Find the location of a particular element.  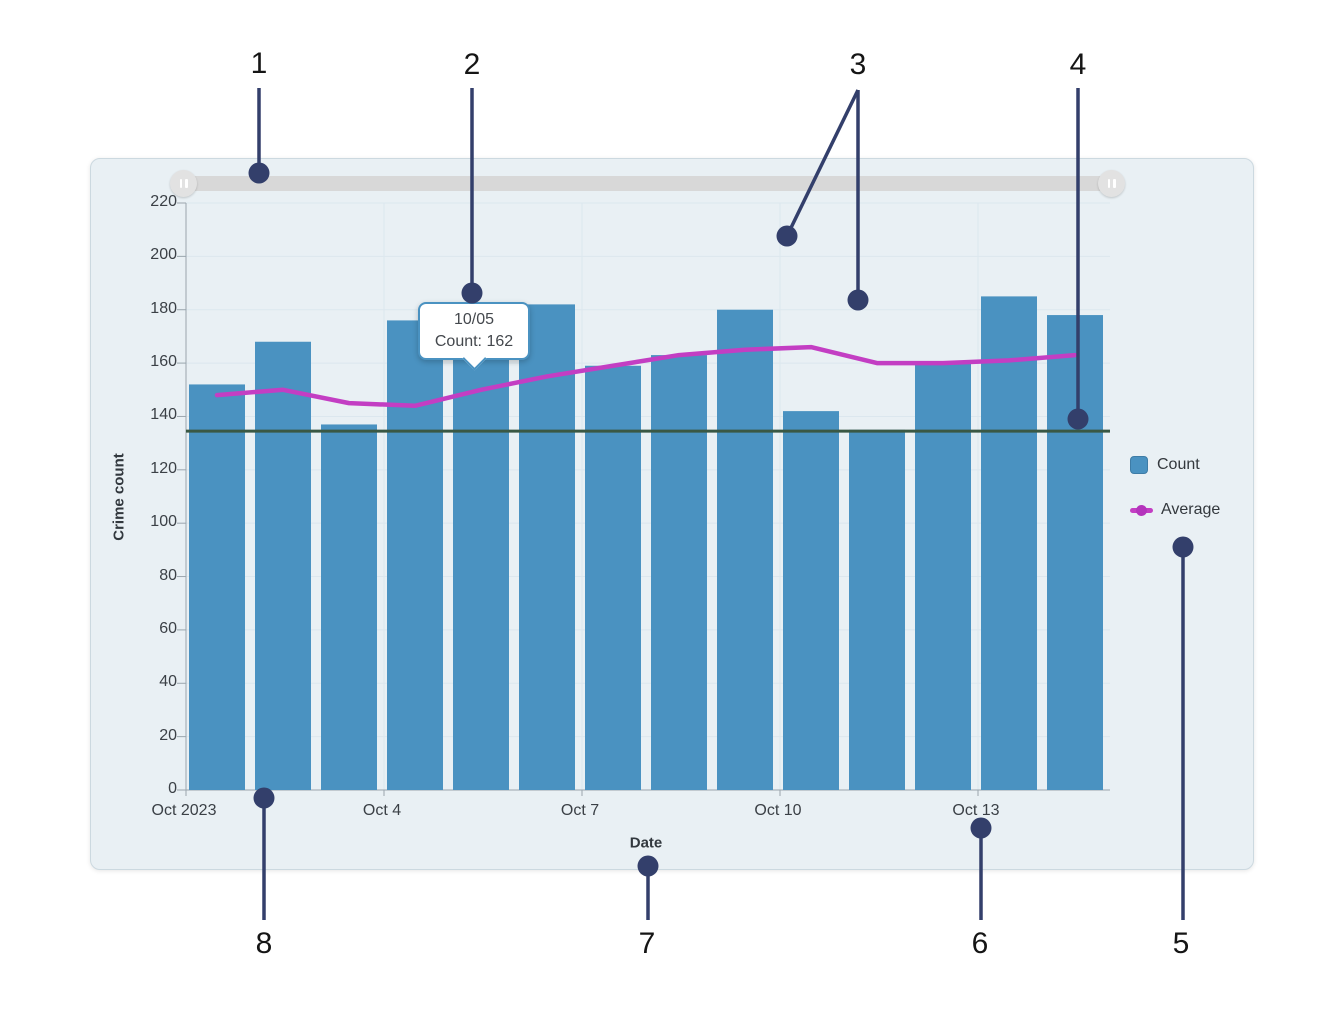

x-tick-label: Oct 13 is located at coordinates (976, 810).